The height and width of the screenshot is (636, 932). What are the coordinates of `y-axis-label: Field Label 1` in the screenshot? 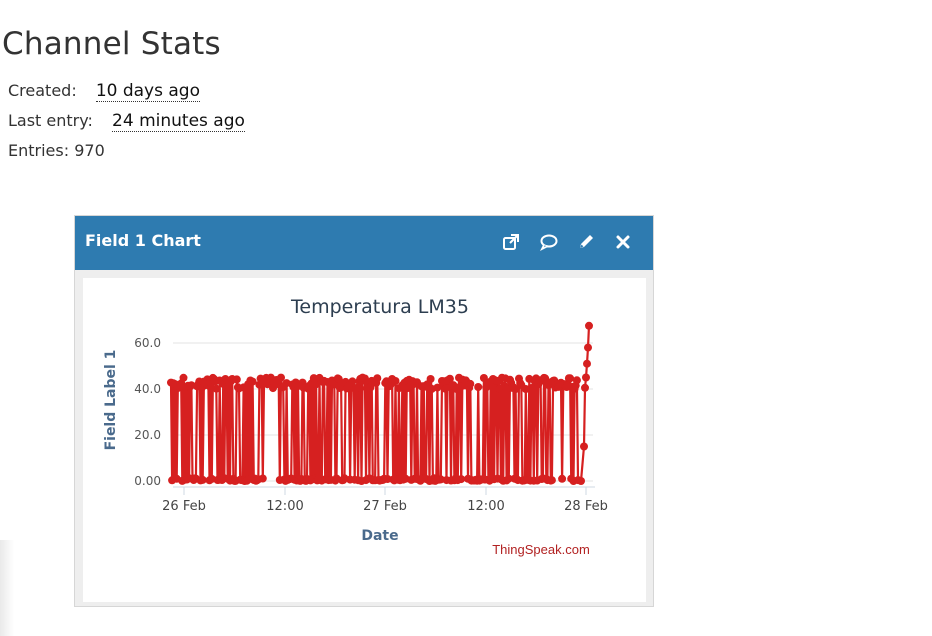 It's located at (111, 400).